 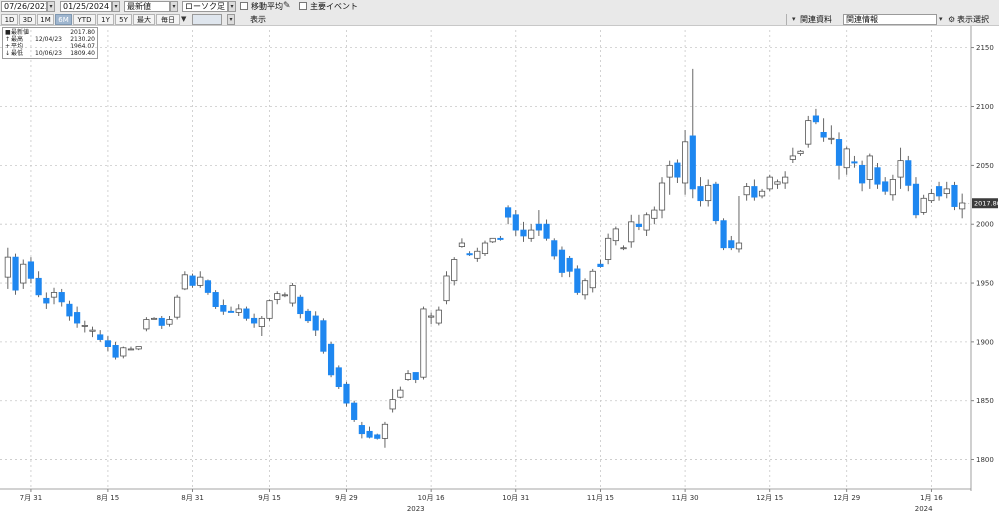 What do you see at coordinates (232, 6) in the screenshot?
I see `chart-type-dropdown-icon: ▾` at bounding box center [232, 6].